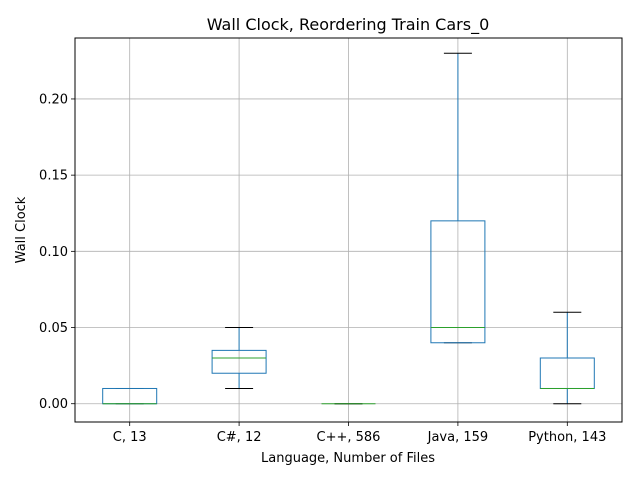 This screenshot has width=640, height=480. What do you see at coordinates (348, 25) in the screenshot?
I see `chart-title: Wall Clock, Reordering Train Cars_0` at bounding box center [348, 25].